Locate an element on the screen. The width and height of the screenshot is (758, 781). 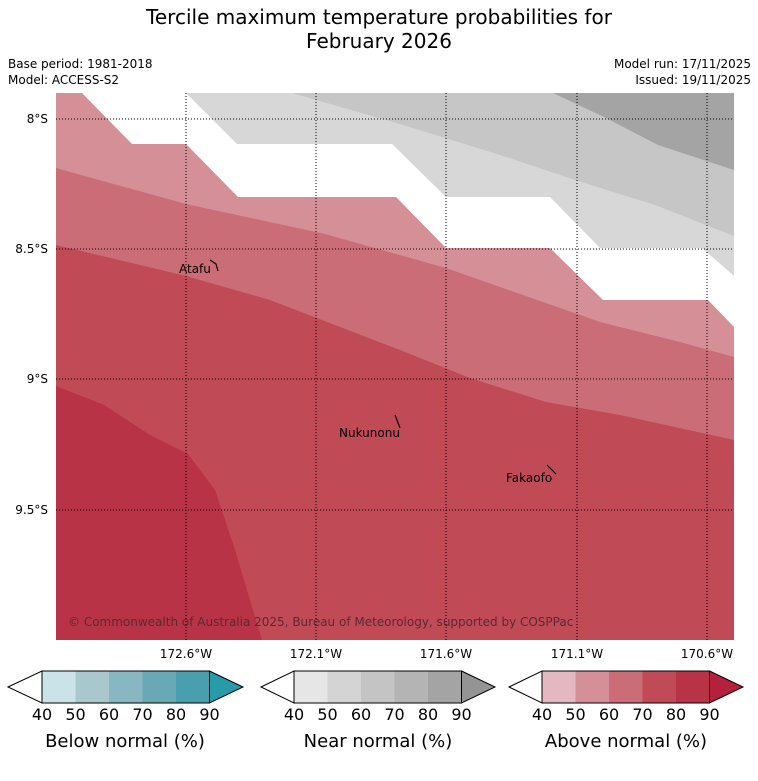
lon-label-171-1w: 171.1°W is located at coordinates (577, 654).